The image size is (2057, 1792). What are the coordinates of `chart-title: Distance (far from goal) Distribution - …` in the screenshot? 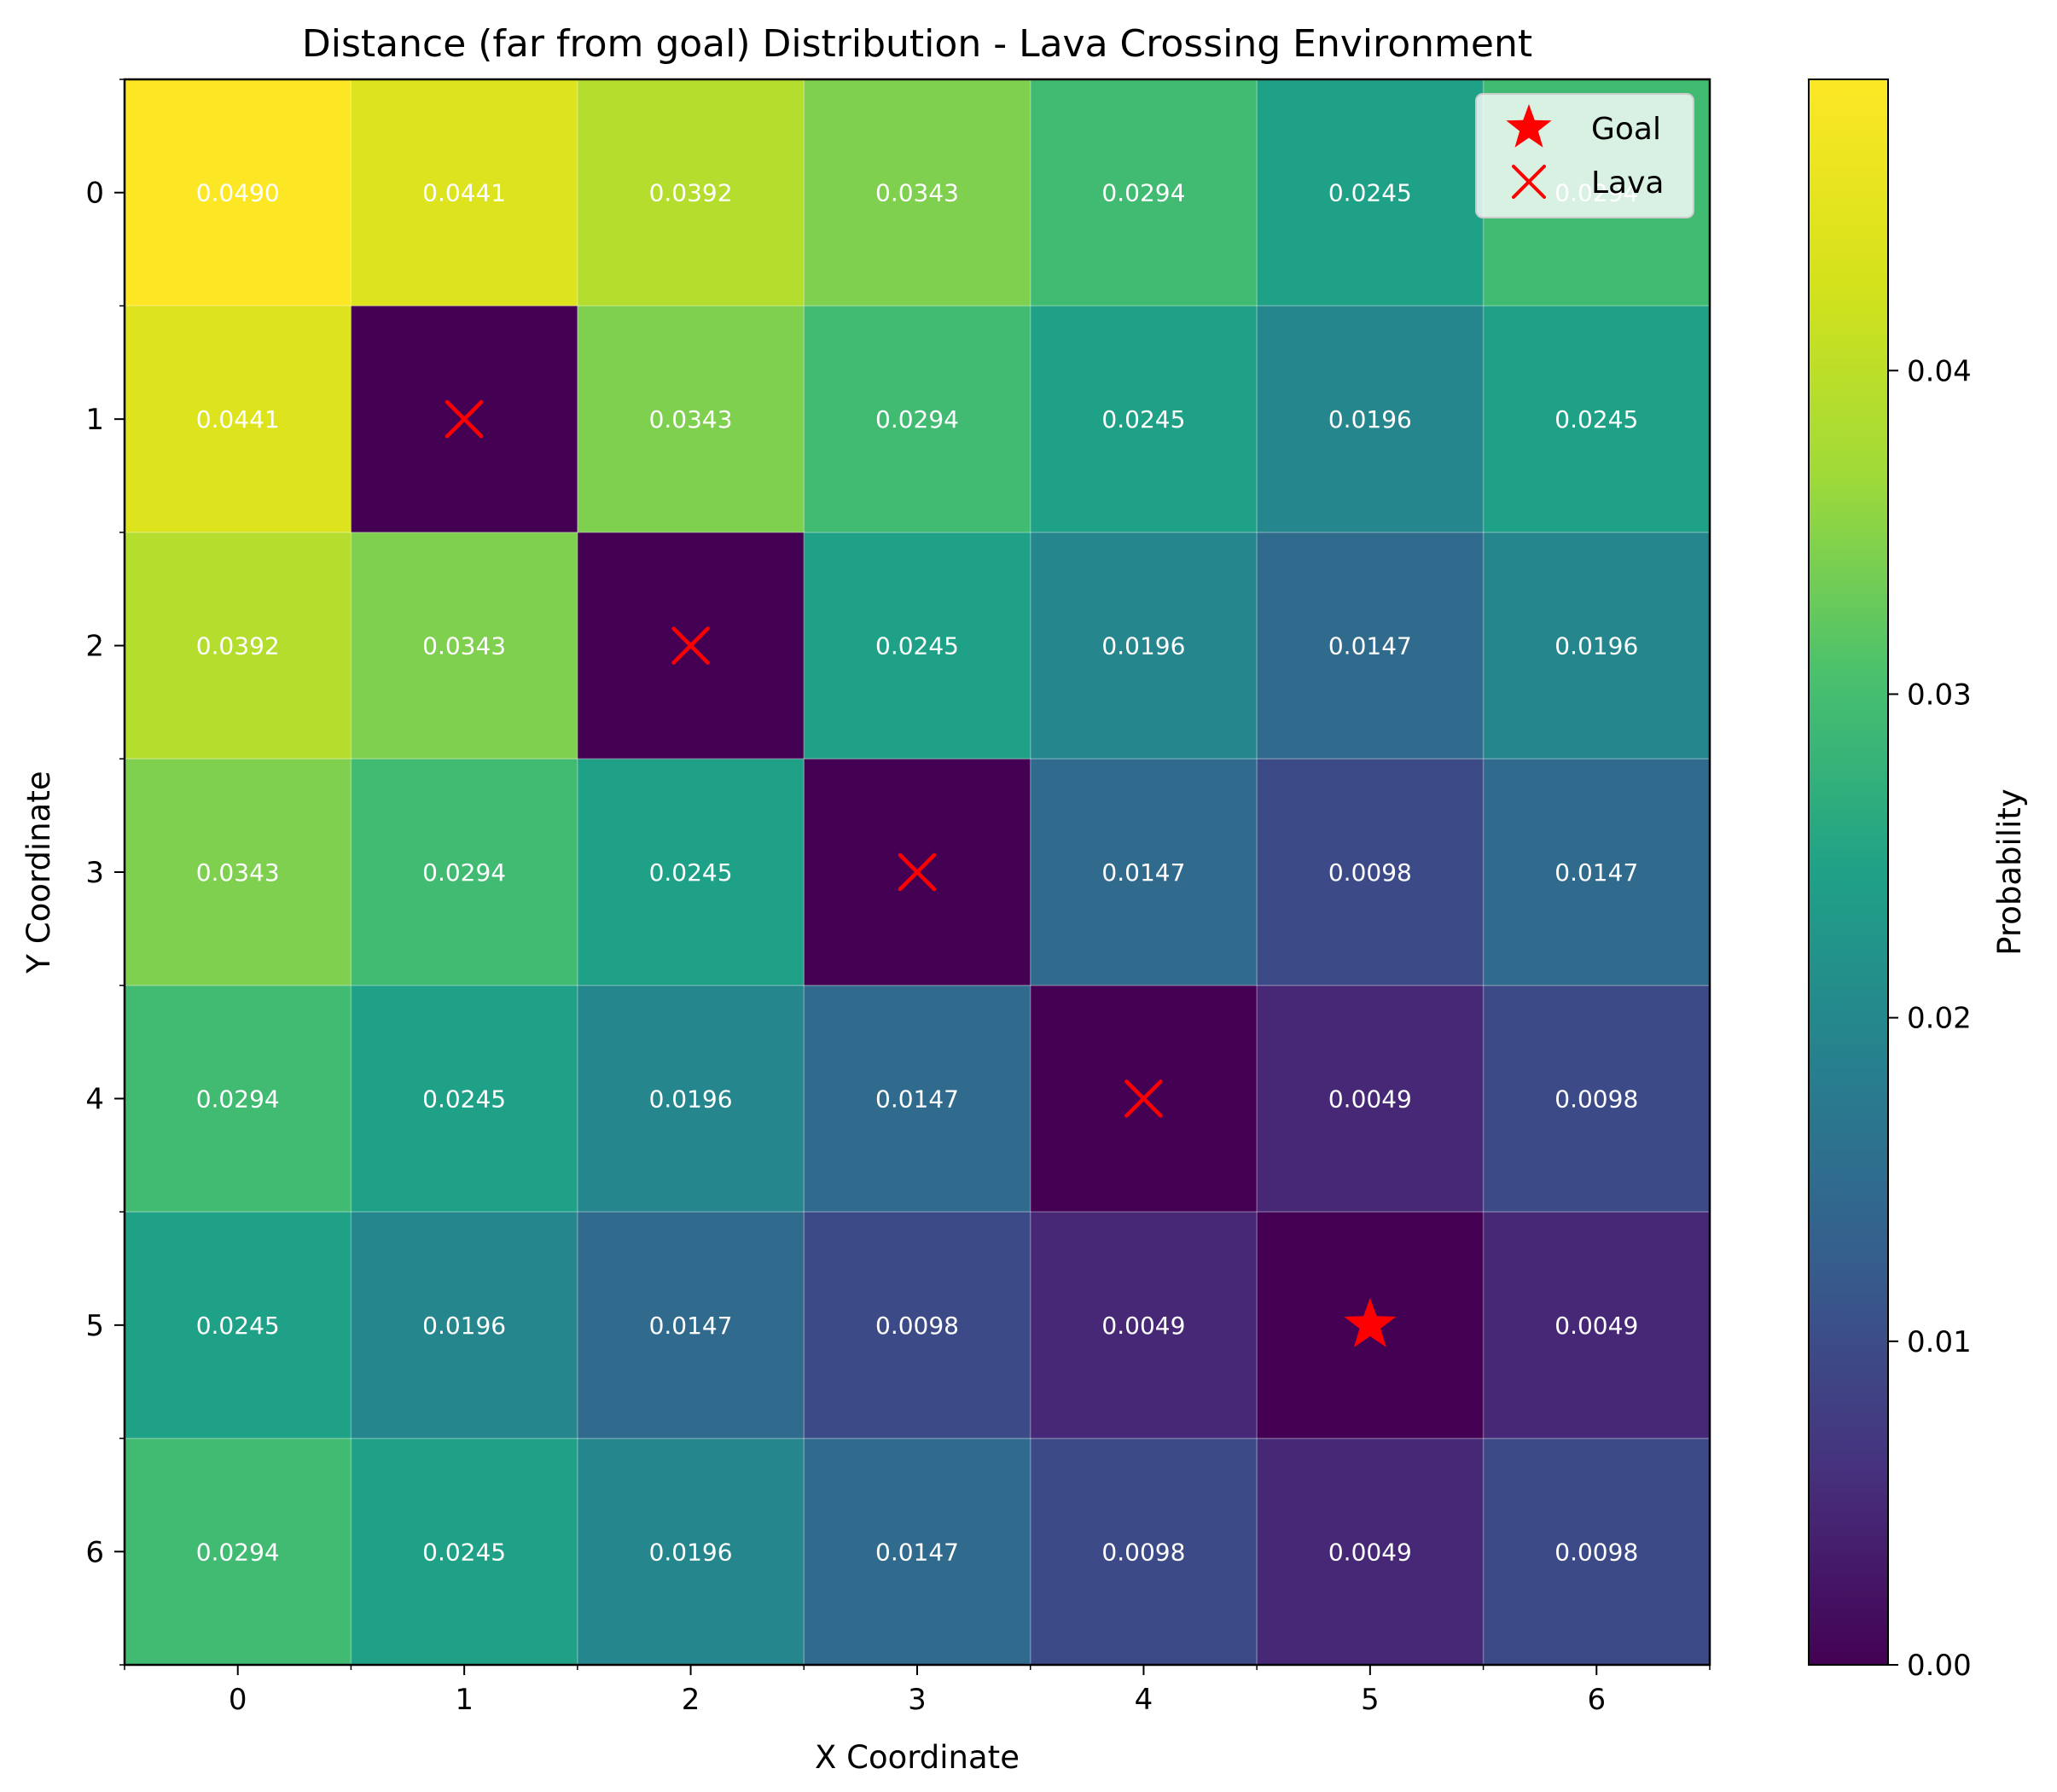 It's located at (917, 44).